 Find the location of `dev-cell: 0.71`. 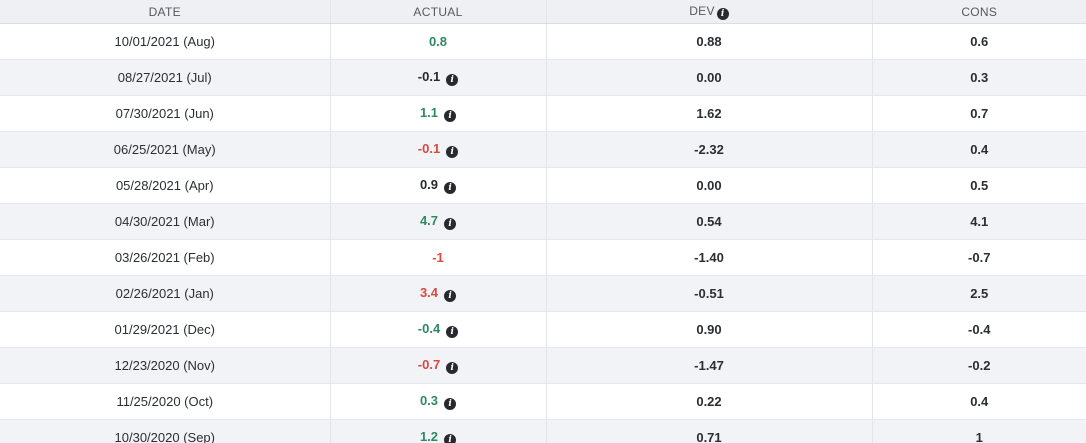

dev-cell: 0.71 is located at coordinates (709, 431).